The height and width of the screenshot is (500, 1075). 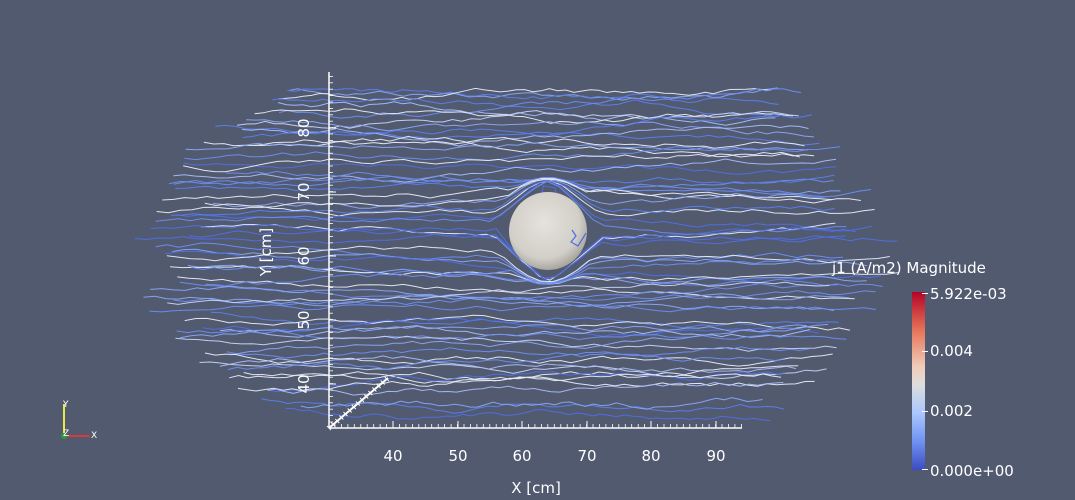 What do you see at coordinates (304, 383) in the screenshot?
I see `y-tick-label: 40` at bounding box center [304, 383].